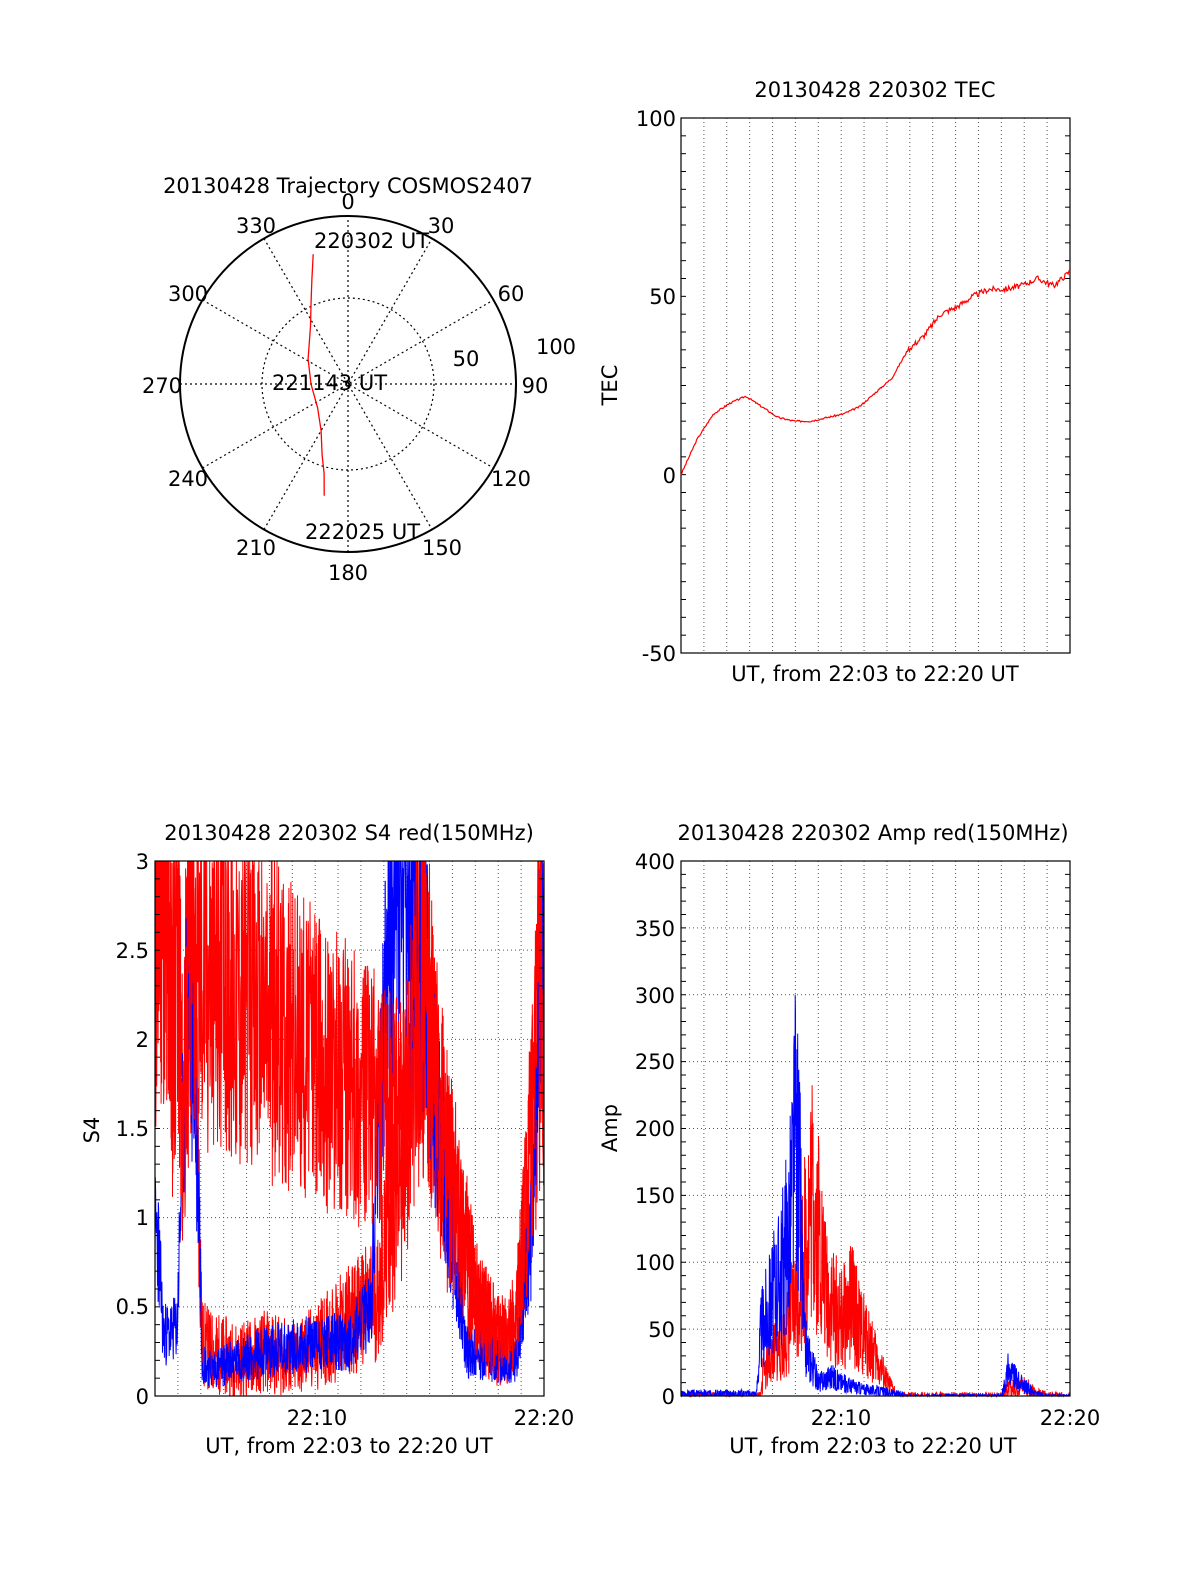 Image resolution: width=1200 pixels, height=1575 pixels. I want to click on trajectory-line, so click(316, 375).